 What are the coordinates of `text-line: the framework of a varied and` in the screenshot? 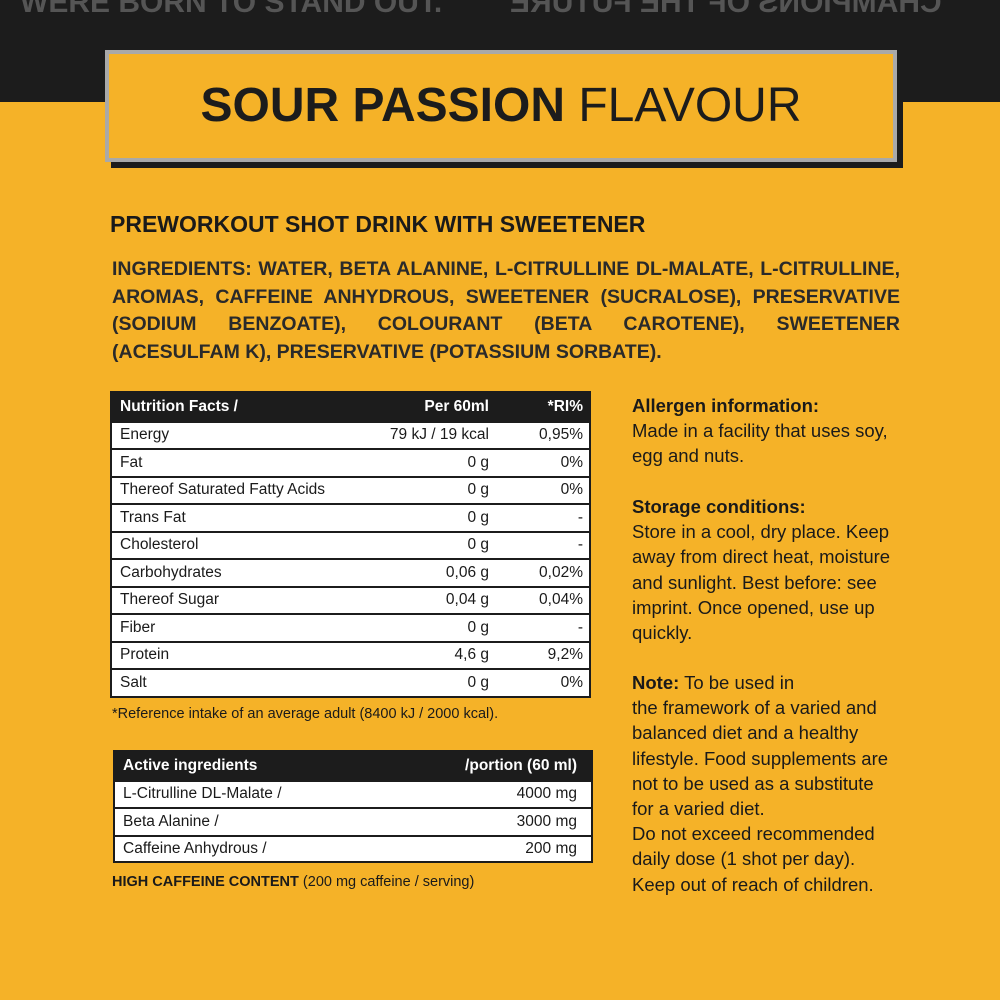 It's located at (754, 708).